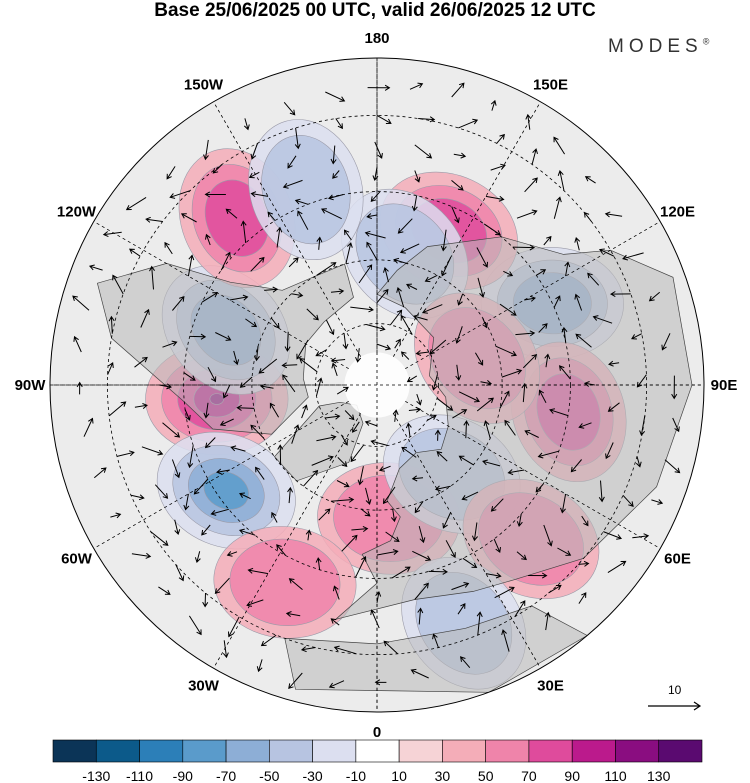  What do you see at coordinates (436, 649) in the screenshot?
I see `north-africa` at bounding box center [436, 649].